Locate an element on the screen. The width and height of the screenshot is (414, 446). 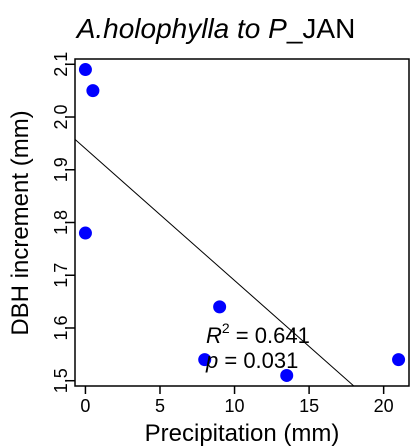
p-symbol: p is located at coordinates (211, 360).